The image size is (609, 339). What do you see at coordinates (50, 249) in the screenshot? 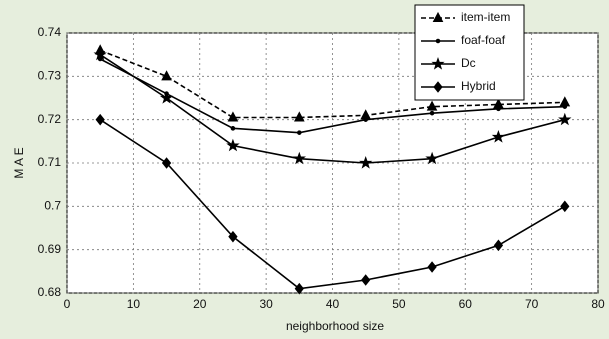
I see `y-tick-label: 0.69` at bounding box center [50, 249].